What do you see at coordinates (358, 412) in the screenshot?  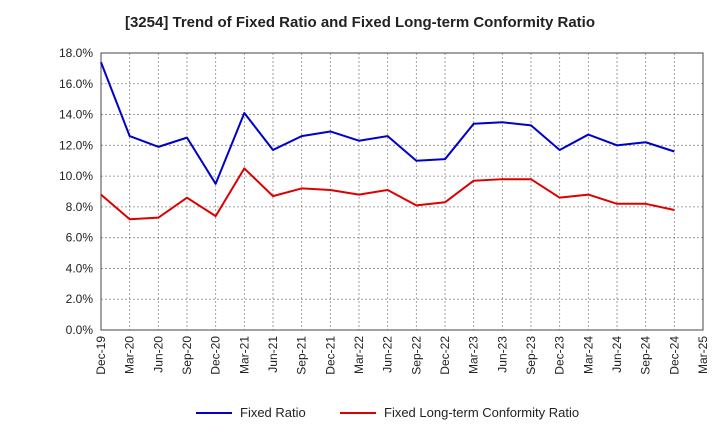 I see `legend-swatch-fixed-long-term-conformity-ratio` at bounding box center [358, 412].